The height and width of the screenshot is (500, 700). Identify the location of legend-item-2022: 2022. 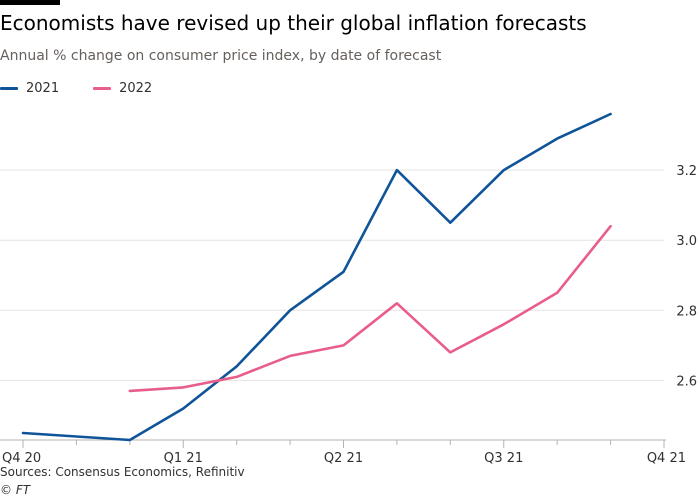
(122, 88).